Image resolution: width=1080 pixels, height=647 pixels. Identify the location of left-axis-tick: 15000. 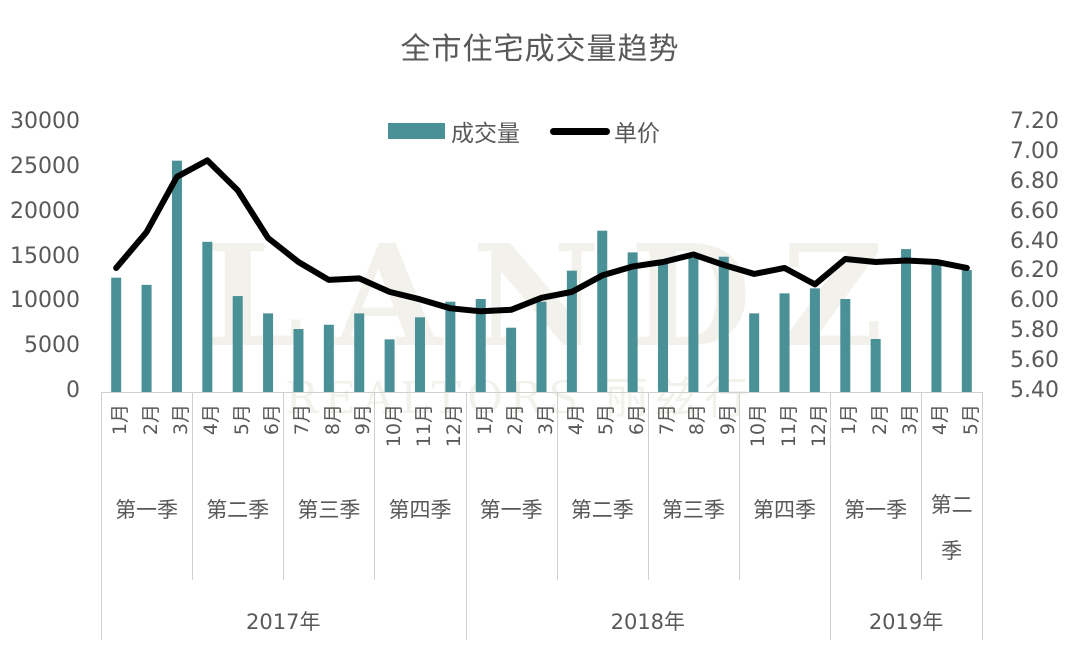
(45, 256).